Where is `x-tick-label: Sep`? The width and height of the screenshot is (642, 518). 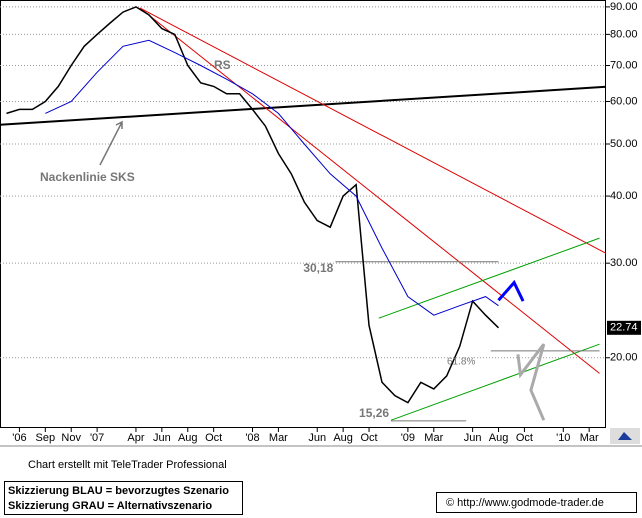
x-tick-label: Sep is located at coordinates (46, 438).